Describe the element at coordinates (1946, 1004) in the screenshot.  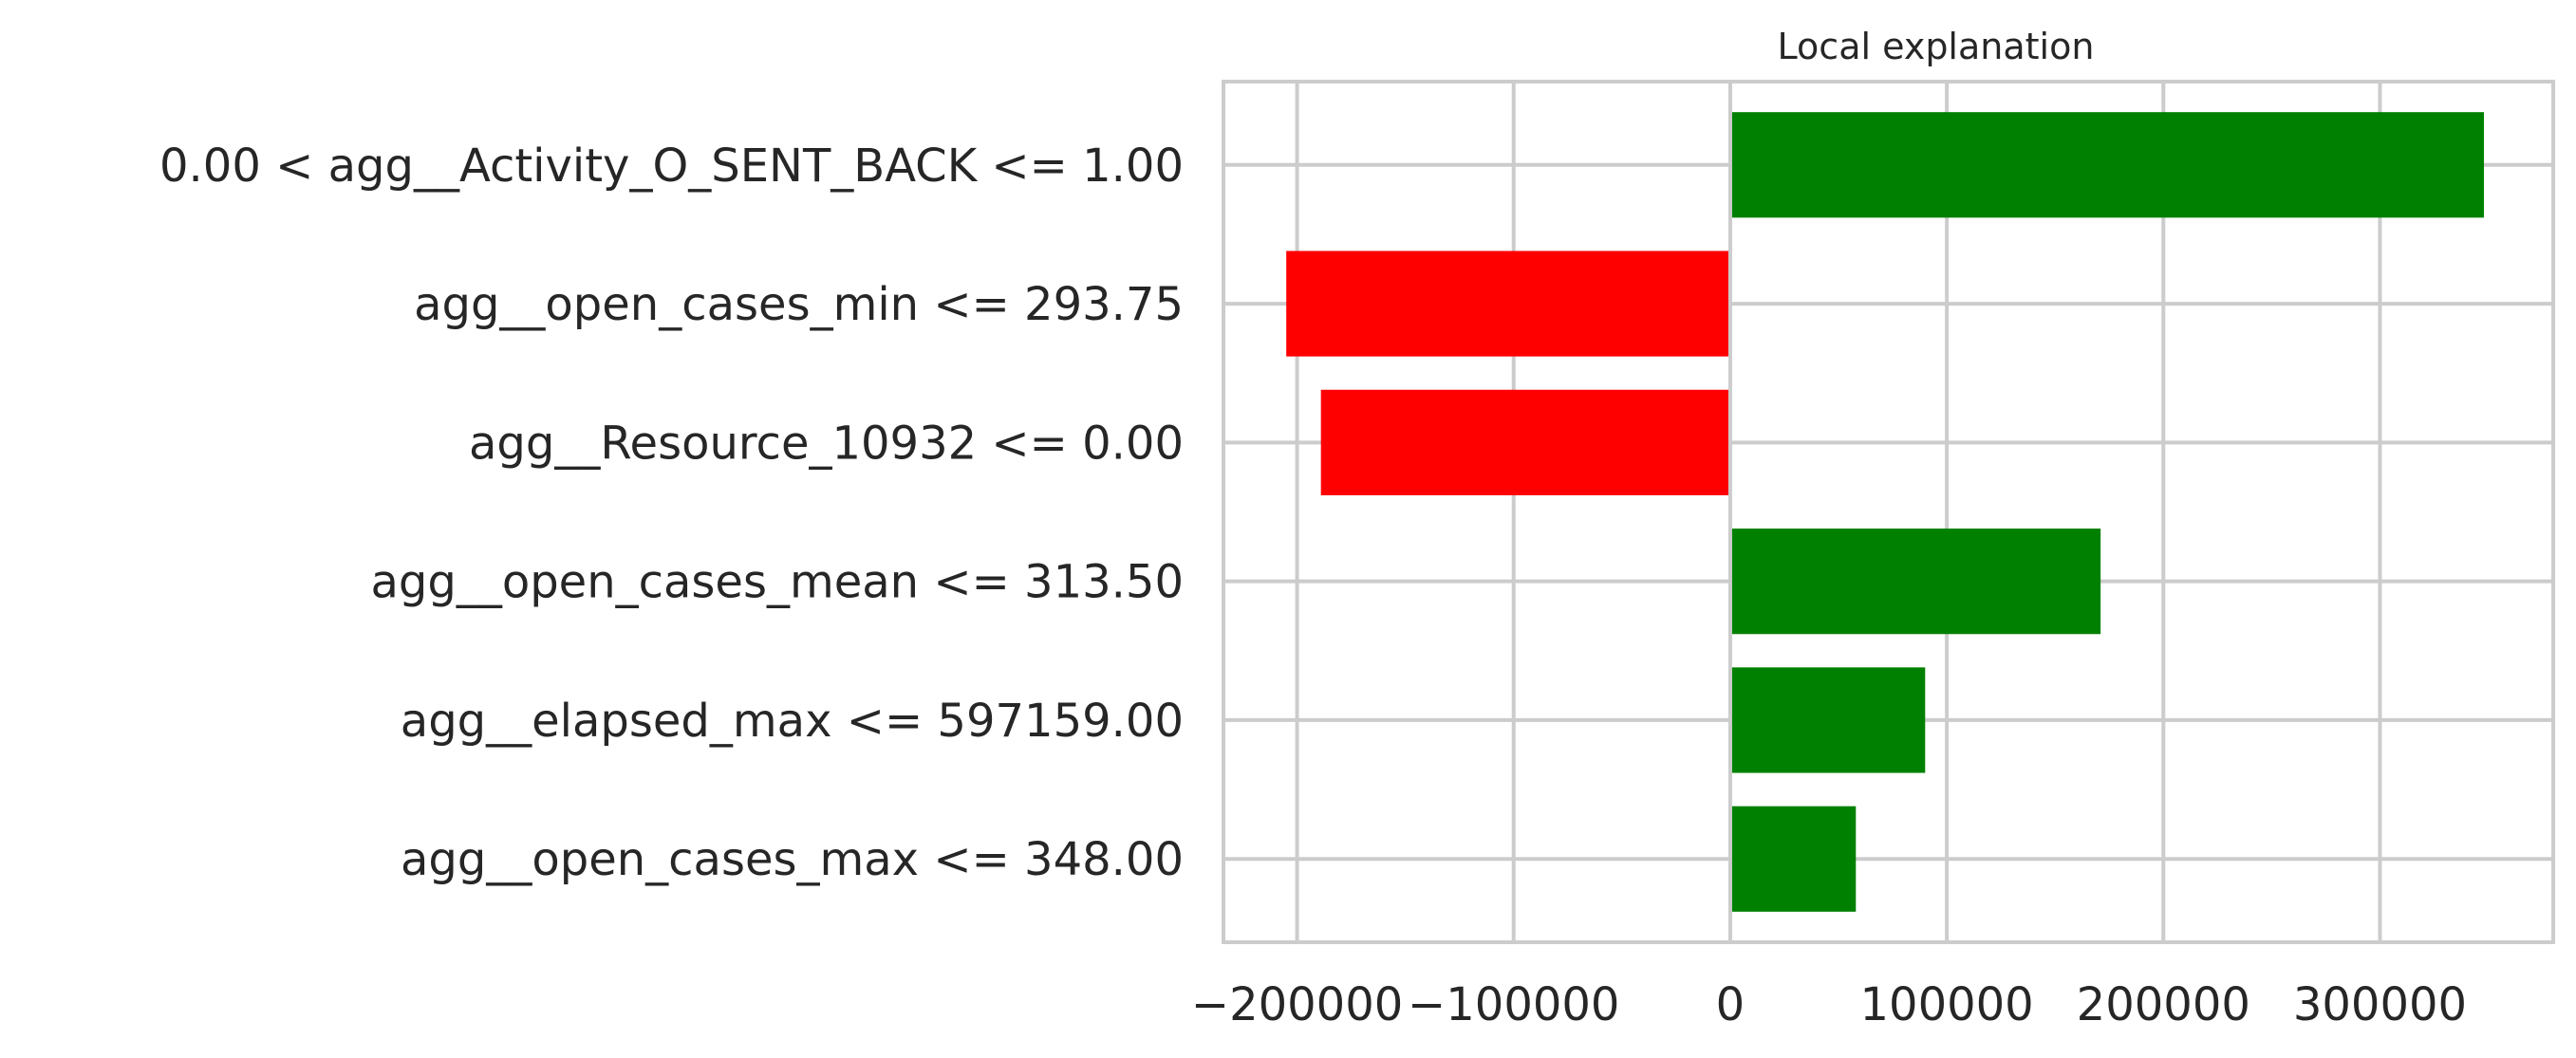
I see `x-tick-label: 100000` at that location.